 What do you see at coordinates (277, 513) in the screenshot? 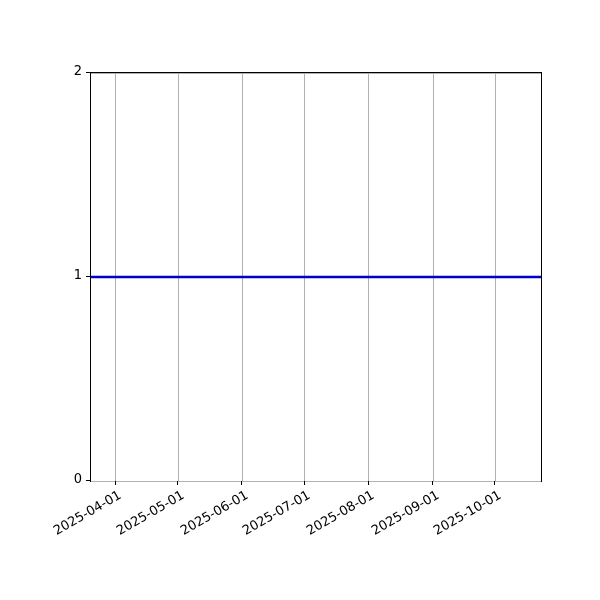
I see `x-tick-label: 2025-07-01` at bounding box center [277, 513].